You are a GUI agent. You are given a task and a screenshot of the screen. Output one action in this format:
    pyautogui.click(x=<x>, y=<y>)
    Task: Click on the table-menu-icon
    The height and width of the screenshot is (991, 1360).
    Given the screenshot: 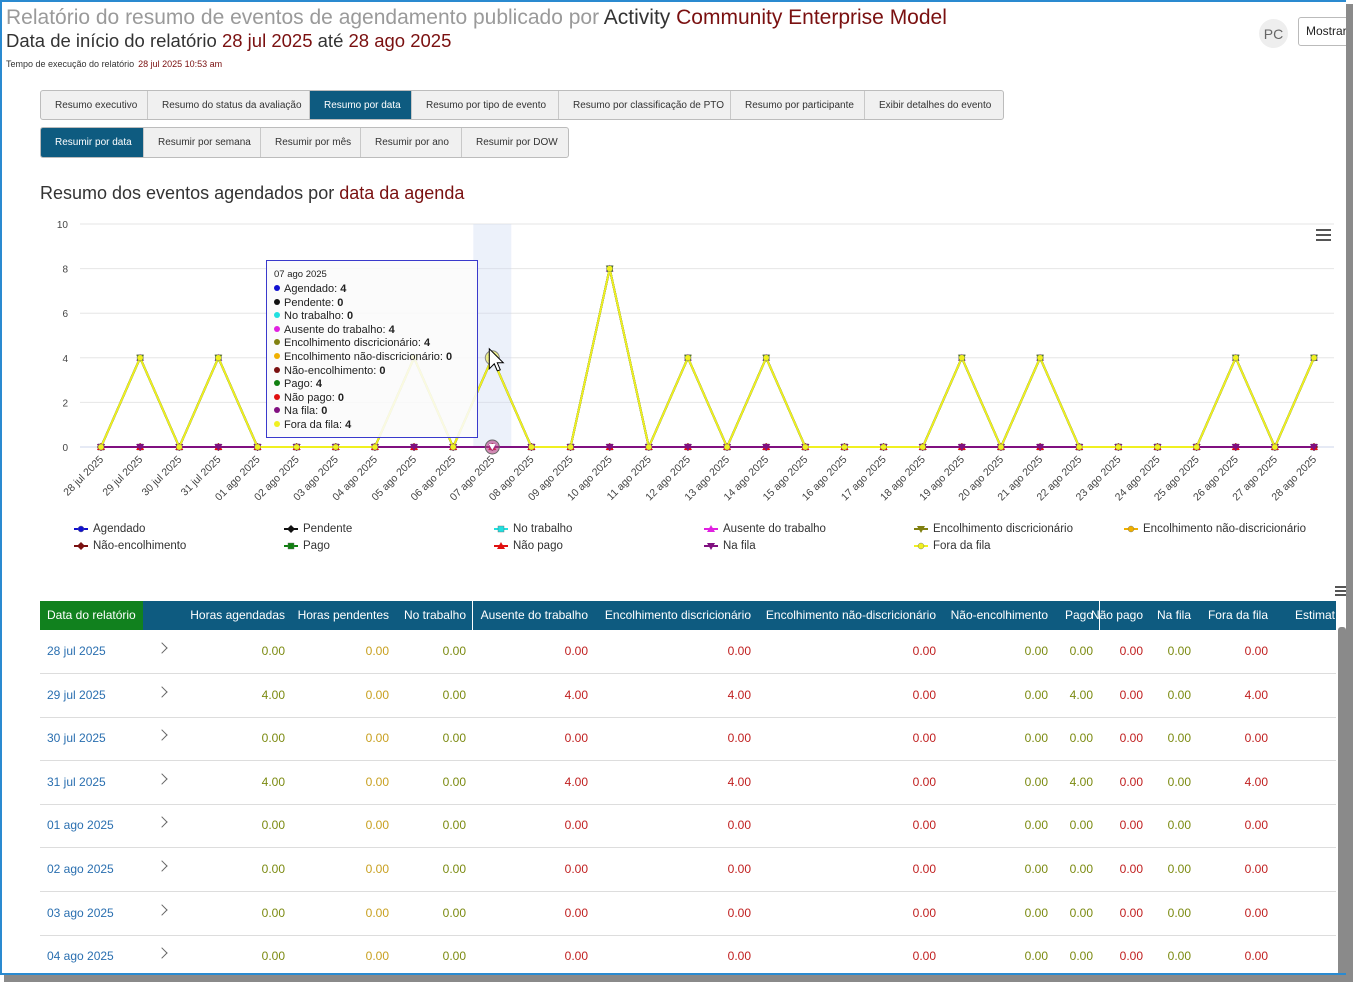 What is the action you would take?
    pyautogui.click(x=1340, y=592)
    